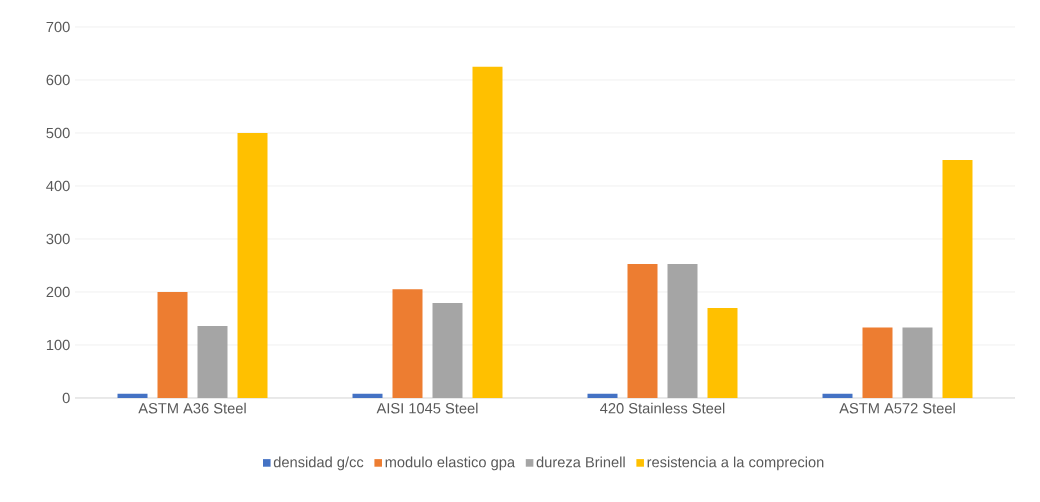  What do you see at coordinates (58, 27) in the screenshot?
I see `y-tick-label: 700` at bounding box center [58, 27].